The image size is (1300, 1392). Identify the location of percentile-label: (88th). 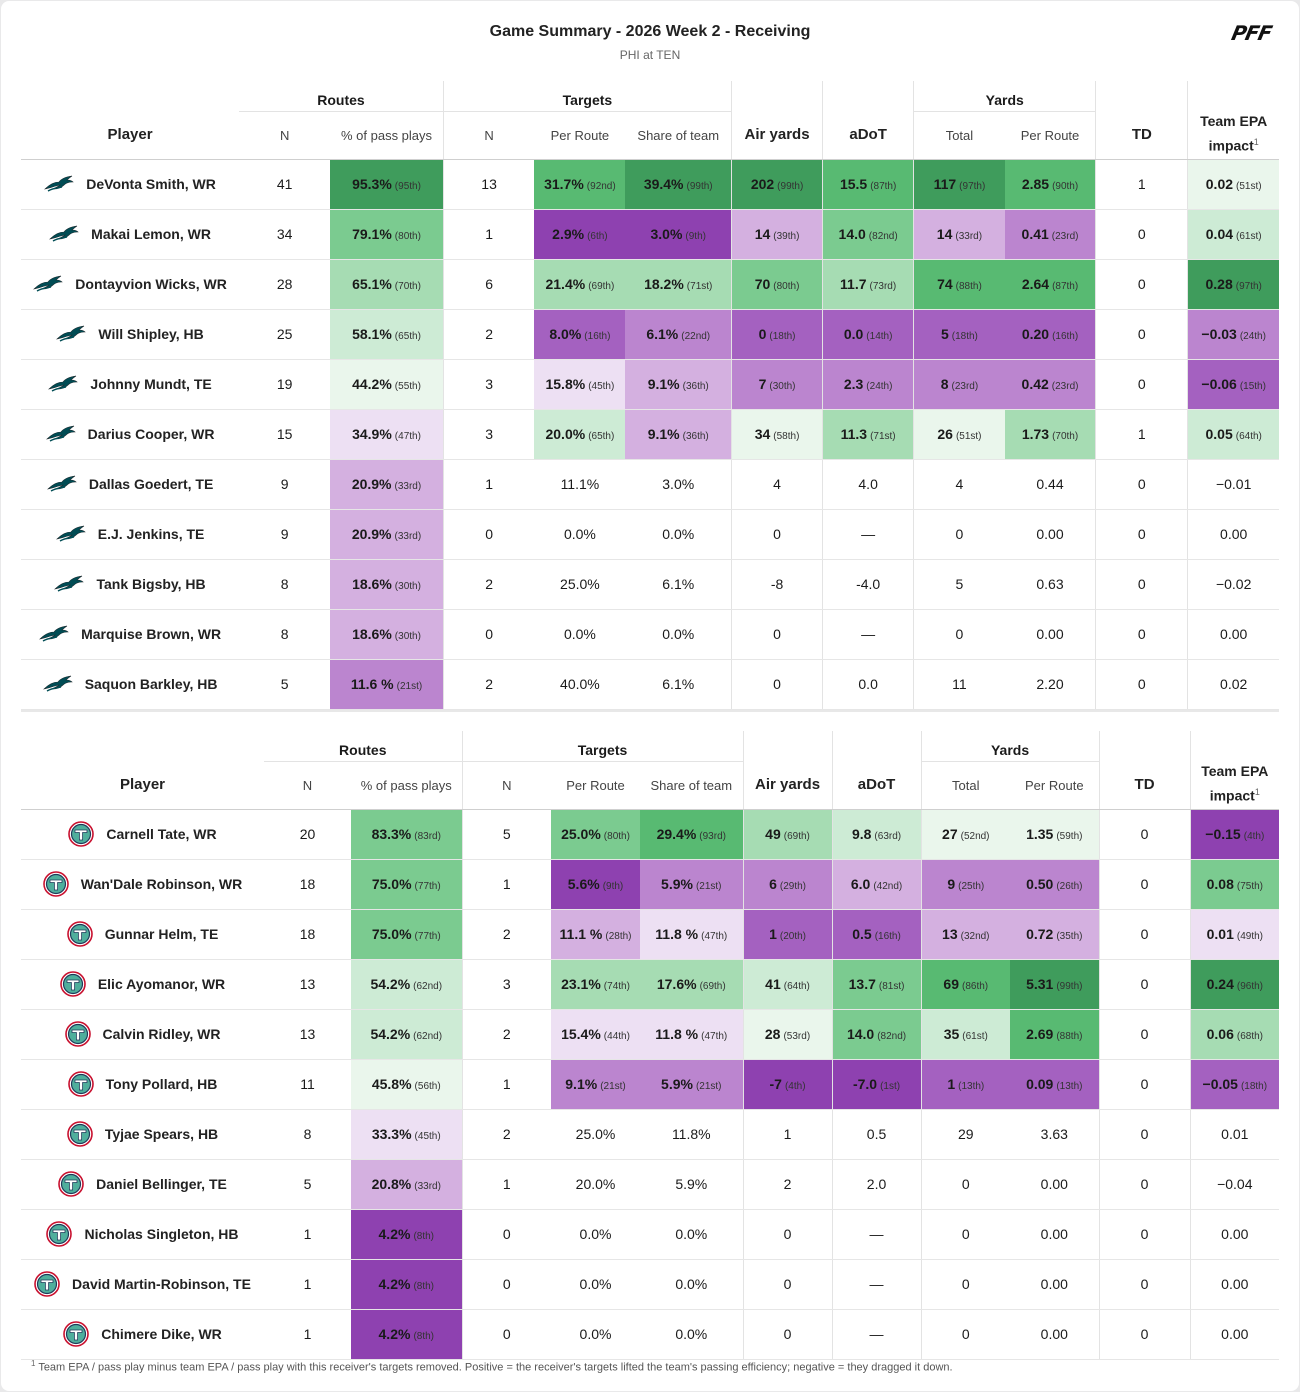
(1069, 1037).